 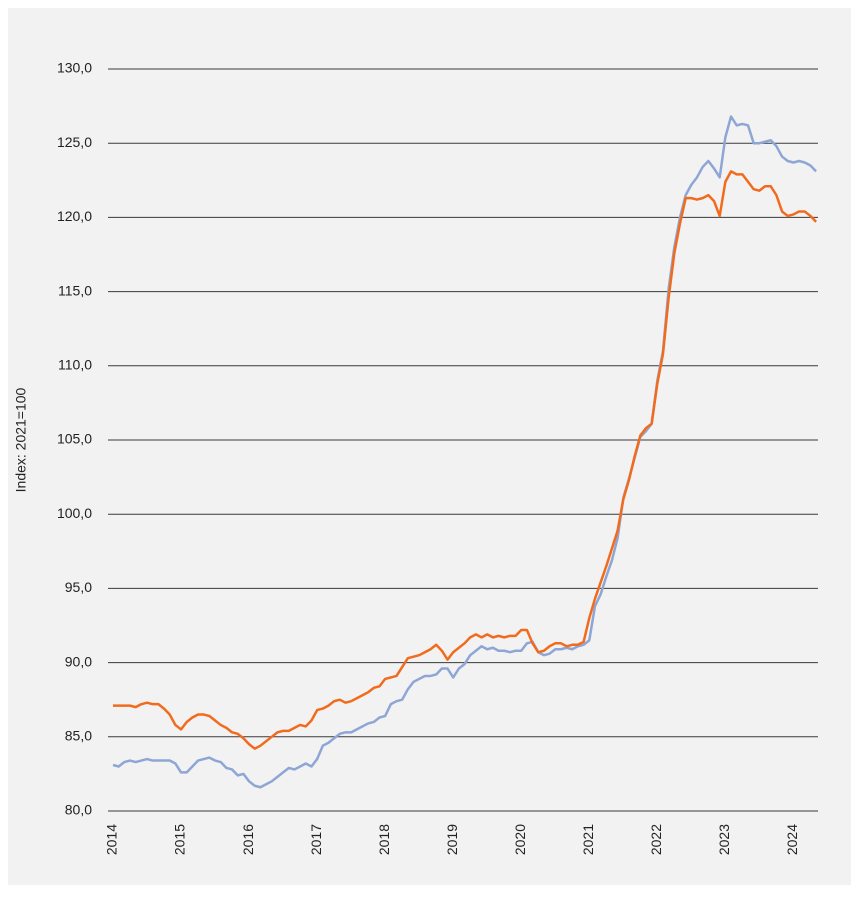 I want to click on y-tick-label: 120,0, so click(x=74, y=216).